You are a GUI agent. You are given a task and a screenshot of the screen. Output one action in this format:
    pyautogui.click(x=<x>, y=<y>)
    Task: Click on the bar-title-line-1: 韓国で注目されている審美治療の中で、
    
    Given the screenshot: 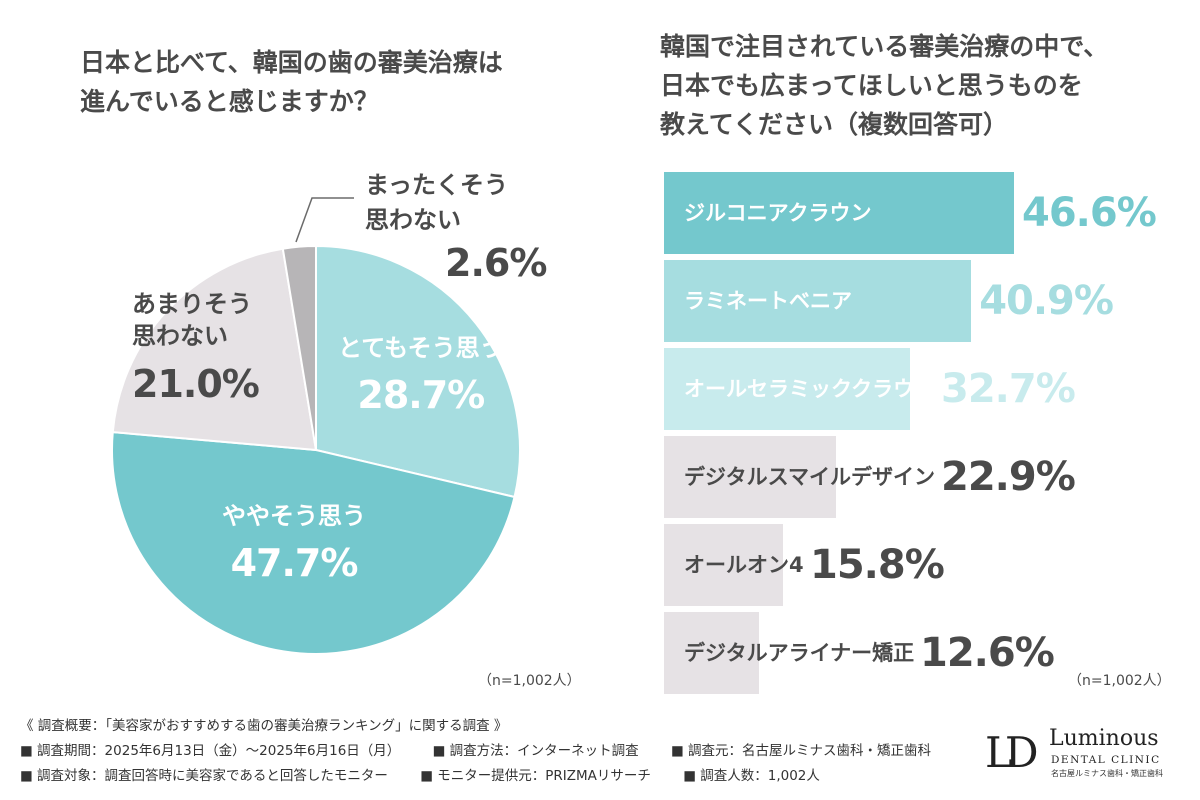 What is the action you would take?
    pyautogui.click(x=884, y=46)
    